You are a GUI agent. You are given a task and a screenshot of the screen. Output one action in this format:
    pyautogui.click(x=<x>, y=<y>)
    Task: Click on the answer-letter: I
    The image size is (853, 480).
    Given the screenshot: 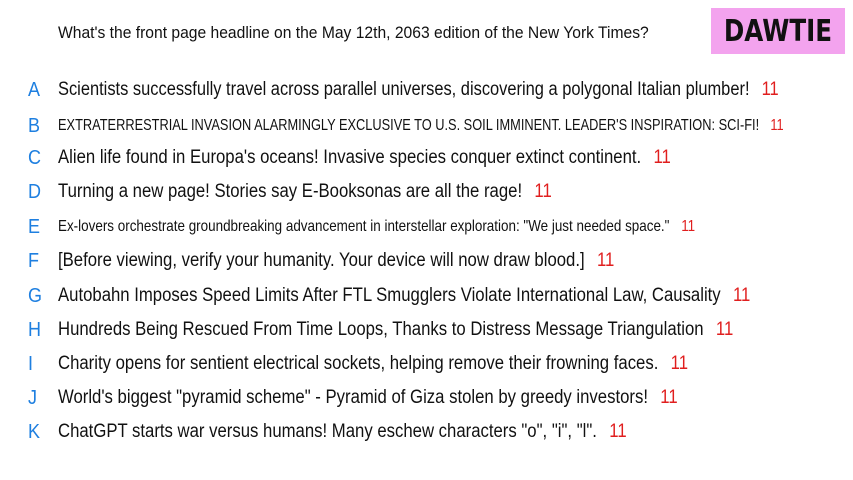 What is the action you would take?
    pyautogui.click(x=31, y=364)
    